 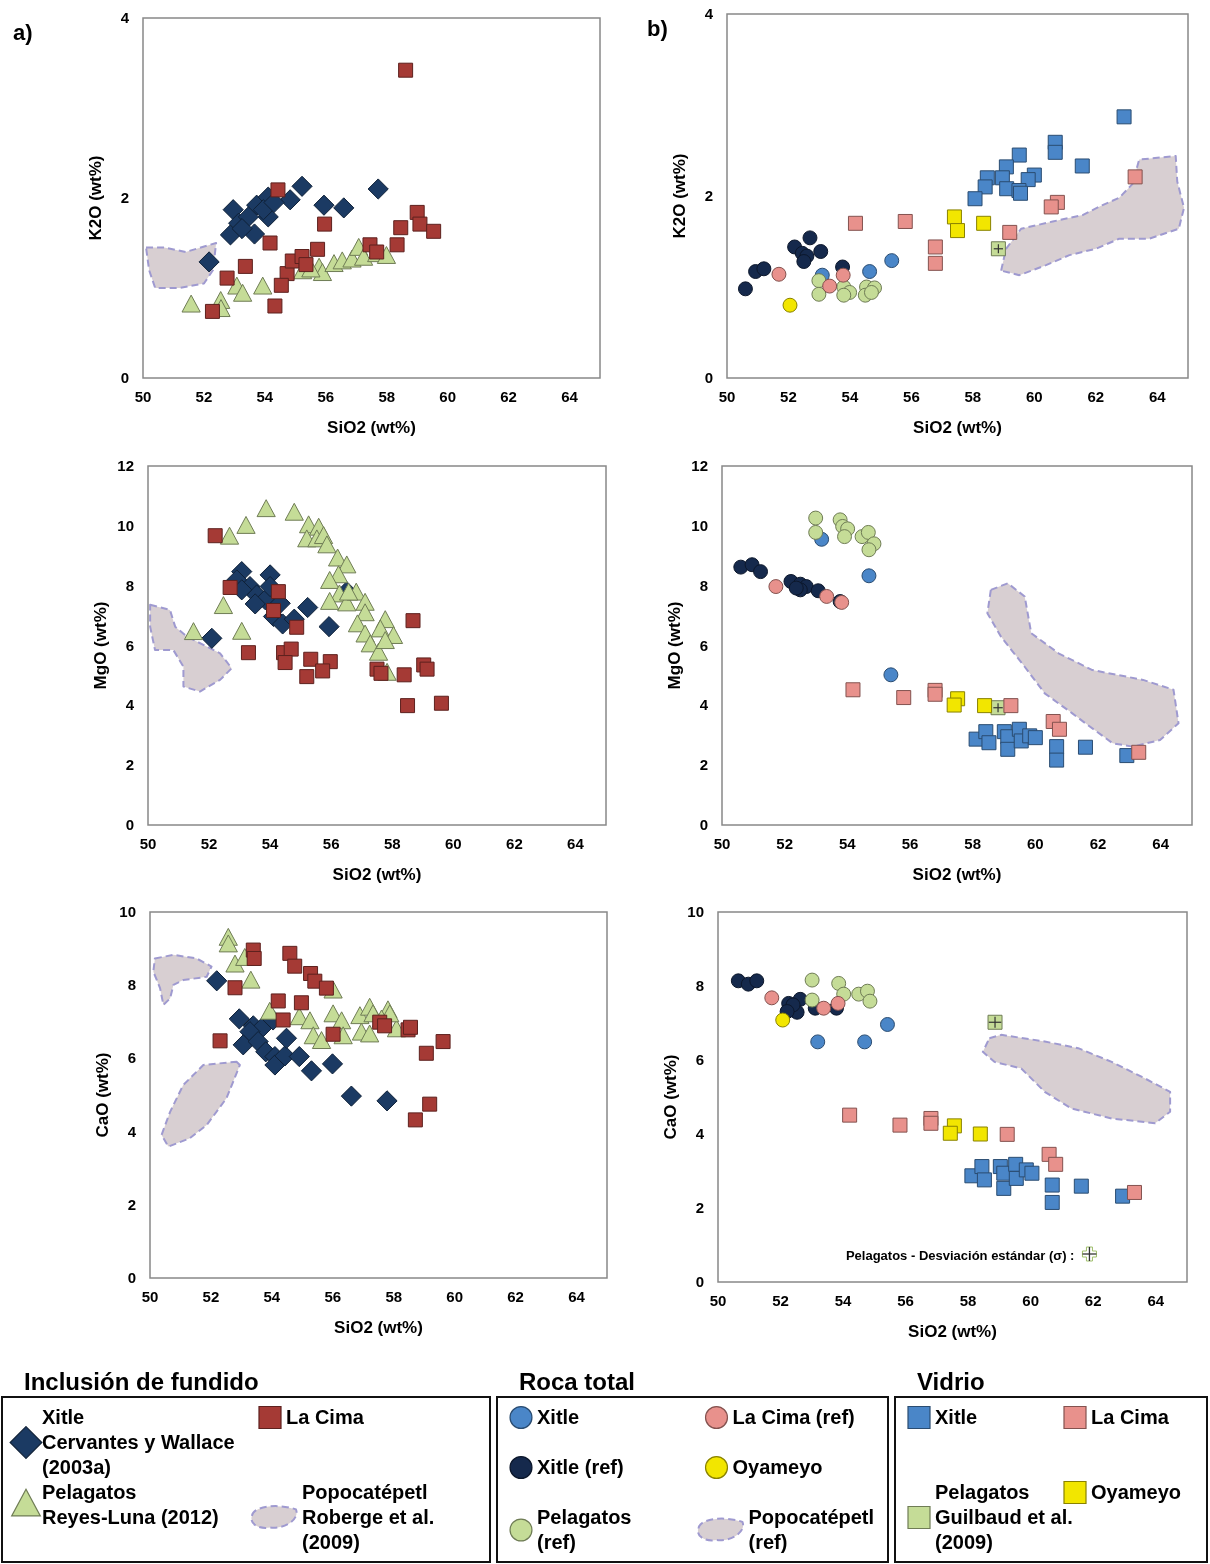 I want to click on chart-title: a), so click(x=23, y=32).